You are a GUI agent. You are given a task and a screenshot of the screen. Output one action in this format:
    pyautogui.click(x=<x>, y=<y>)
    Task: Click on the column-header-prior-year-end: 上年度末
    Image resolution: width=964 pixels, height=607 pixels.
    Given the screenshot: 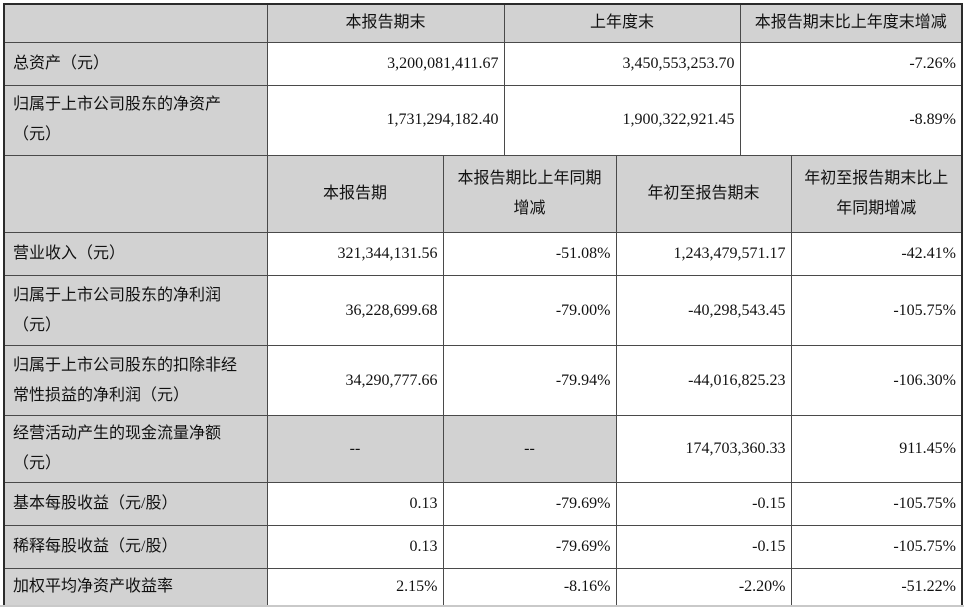 What is the action you would take?
    pyautogui.click(x=622, y=23)
    